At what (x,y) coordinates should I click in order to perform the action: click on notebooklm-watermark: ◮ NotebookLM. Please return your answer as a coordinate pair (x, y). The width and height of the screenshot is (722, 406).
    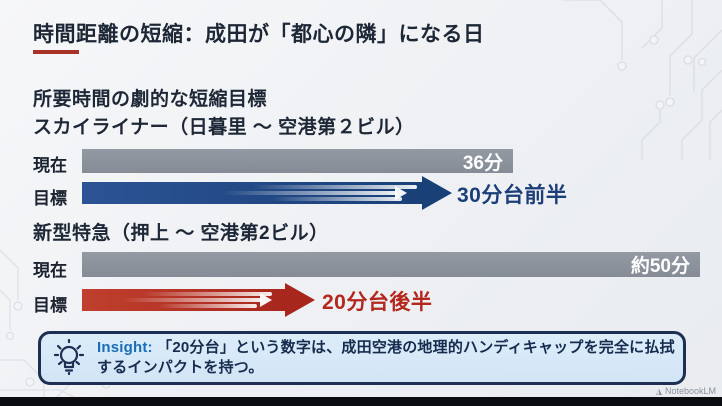
    Looking at the image, I should click on (686, 391).